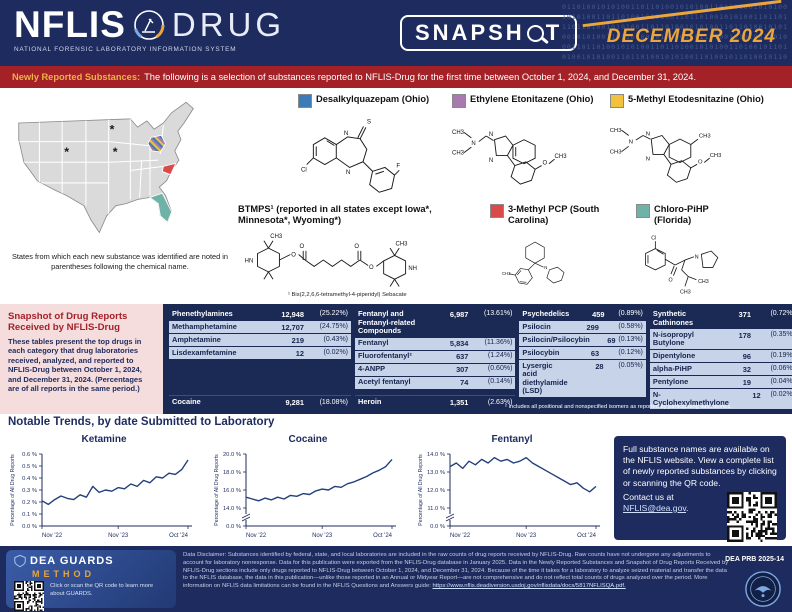 The height and width of the screenshot is (612, 792). What do you see at coordinates (370, 402) in the screenshot?
I see `drug-name: Heroin` at bounding box center [370, 402].